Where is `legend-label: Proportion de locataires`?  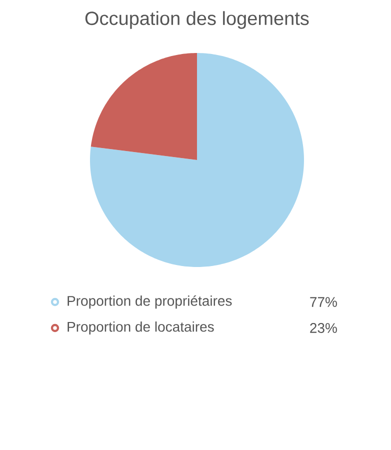
legend-label: Proportion de locataires is located at coordinates (141, 328).